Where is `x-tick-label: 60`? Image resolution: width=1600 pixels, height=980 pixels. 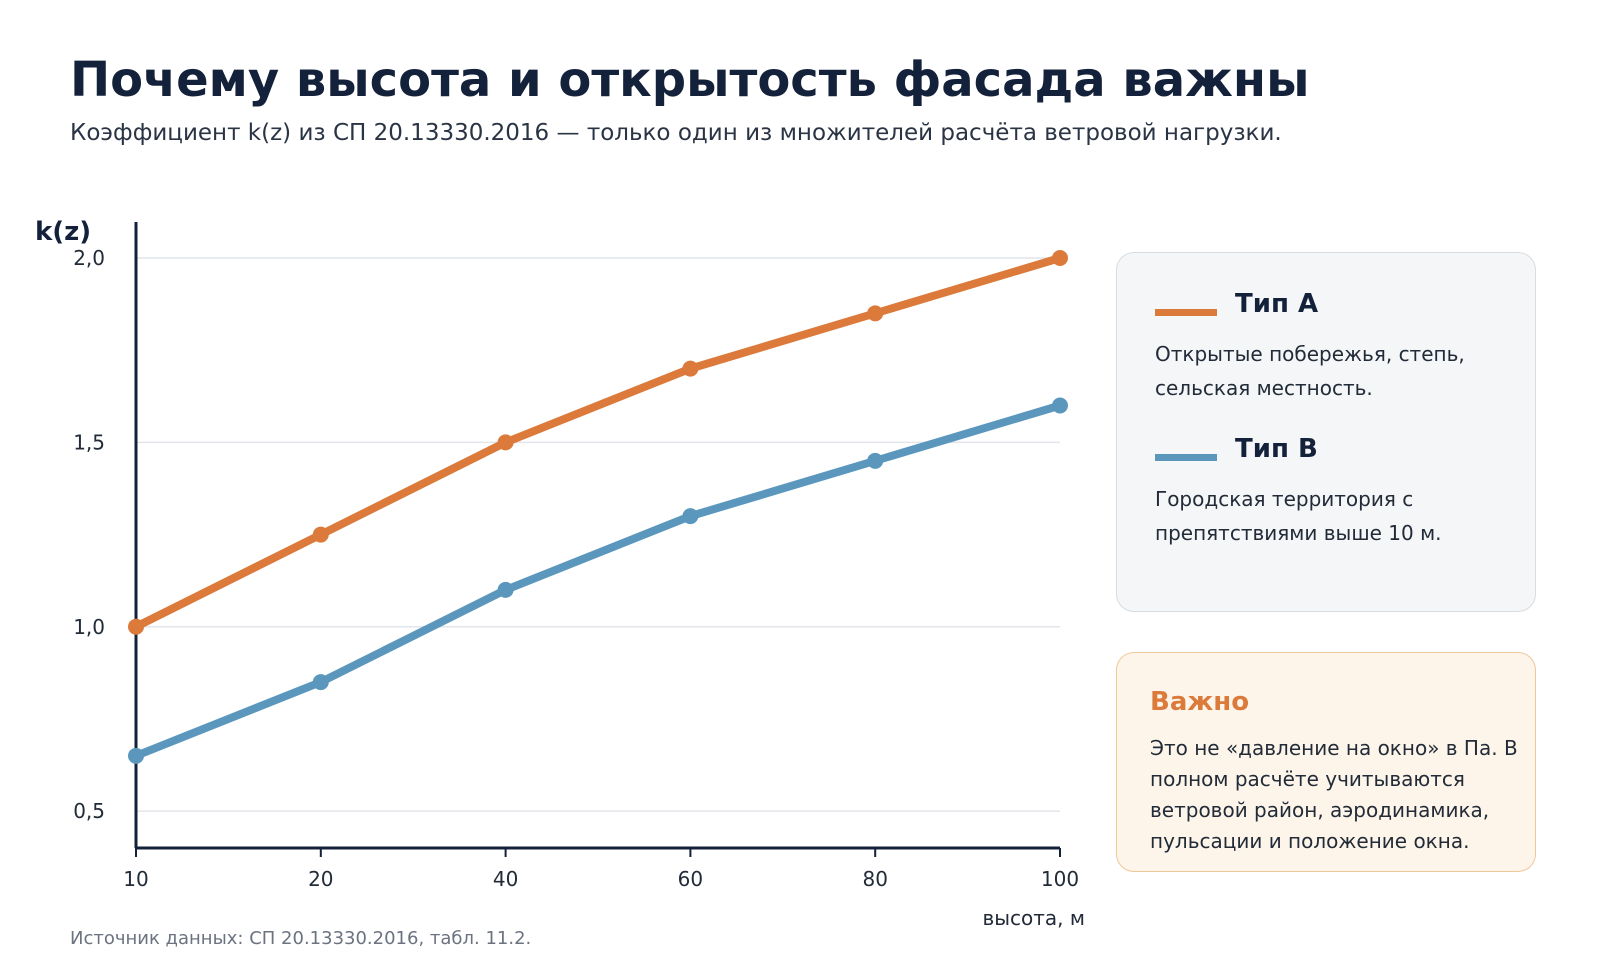 x-tick-label: 60 is located at coordinates (690, 879).